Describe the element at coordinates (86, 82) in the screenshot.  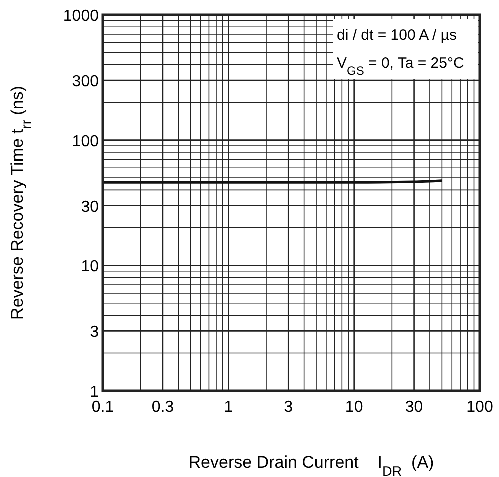
I see `y-tick-label: 300` at that location.